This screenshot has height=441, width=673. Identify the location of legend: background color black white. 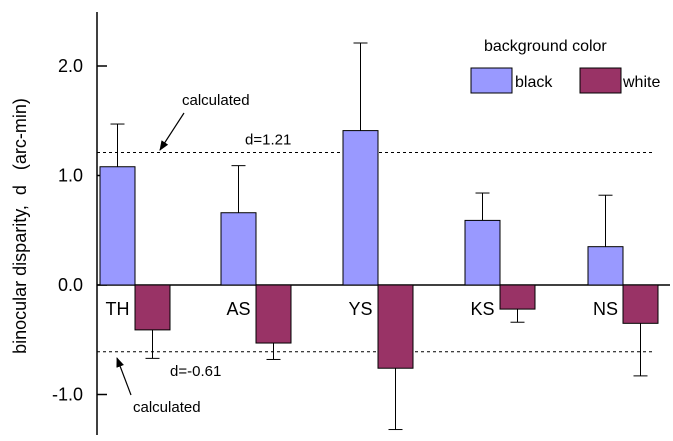
(565, 66).